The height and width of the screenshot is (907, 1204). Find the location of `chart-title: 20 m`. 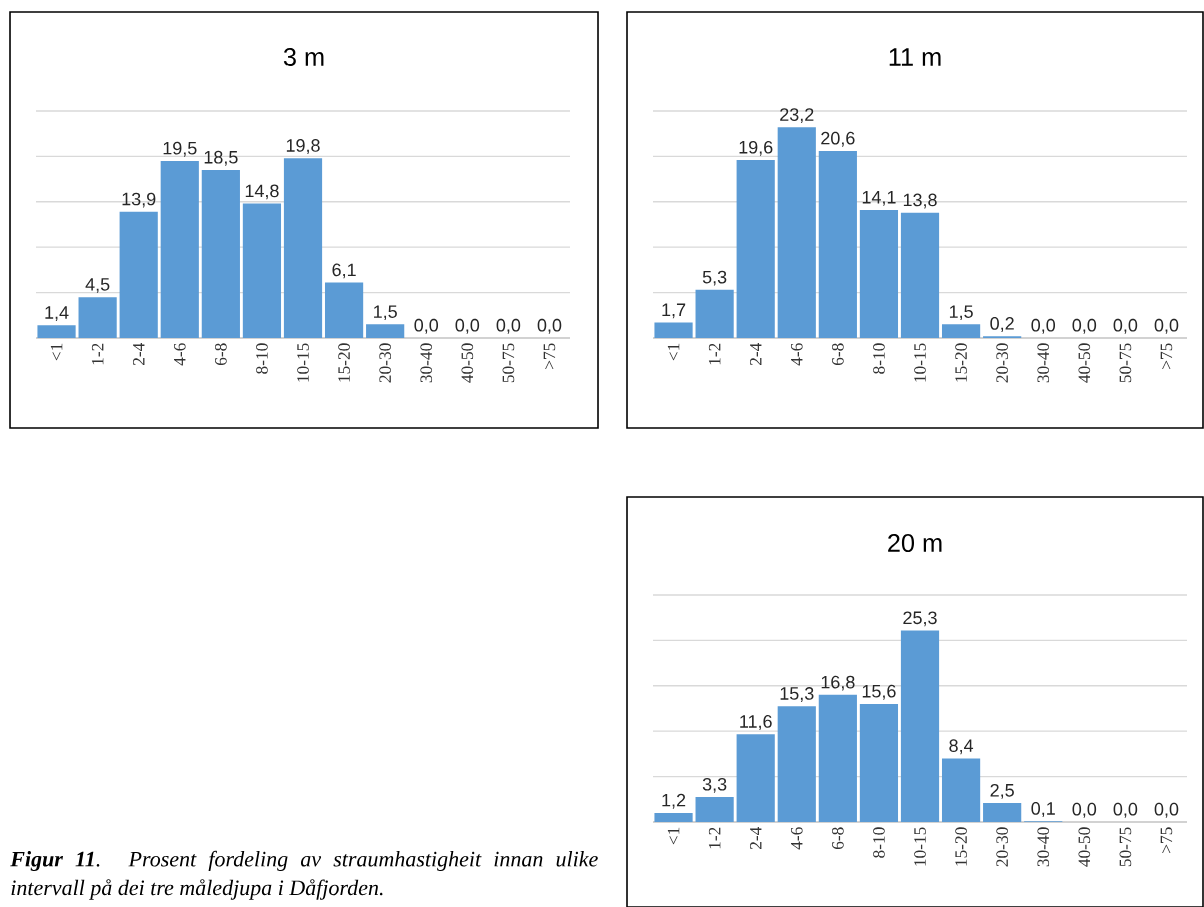

chart-title: 20 m is located at coordinates (915, 543).